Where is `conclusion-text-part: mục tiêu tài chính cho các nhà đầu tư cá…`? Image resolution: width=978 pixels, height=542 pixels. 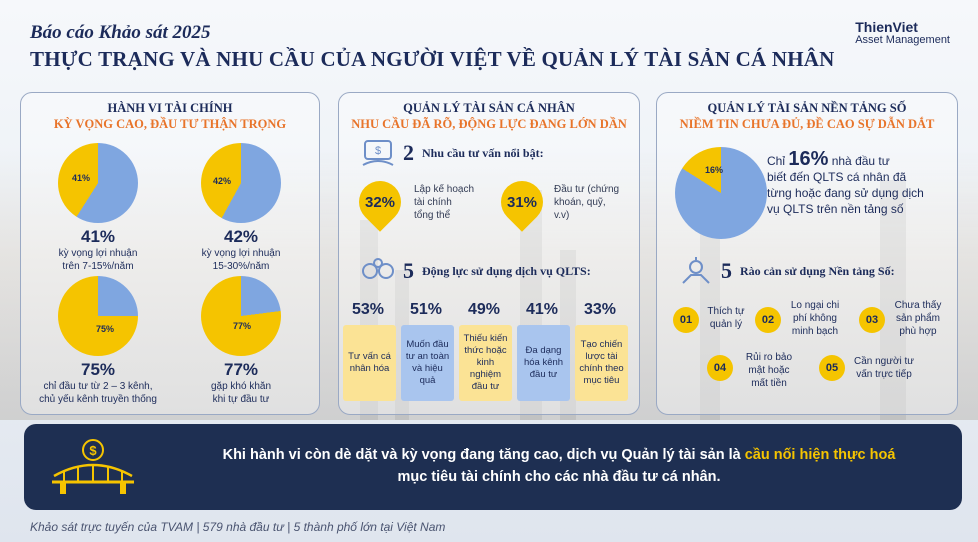
conclusion-text-part: mục tiêu tài chính cho các nhà đầu tư cá… is located at coordinates (559, 477).